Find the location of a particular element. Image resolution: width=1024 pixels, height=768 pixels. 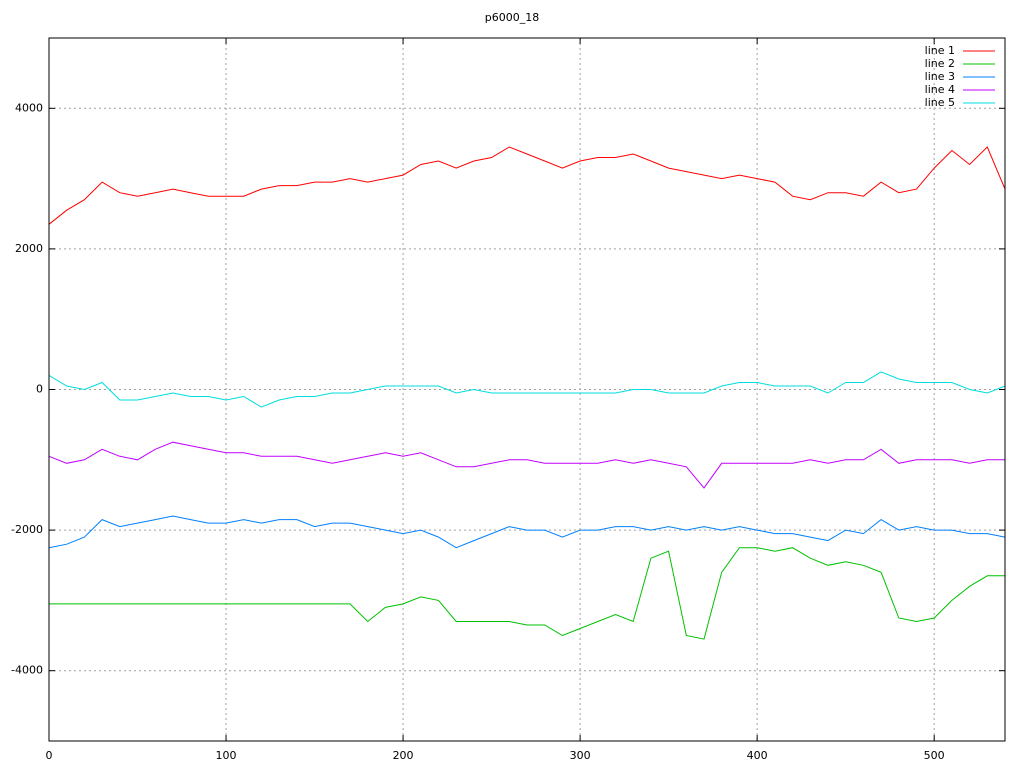

x-tick-label: 300 is located at coordinates (580, 755).